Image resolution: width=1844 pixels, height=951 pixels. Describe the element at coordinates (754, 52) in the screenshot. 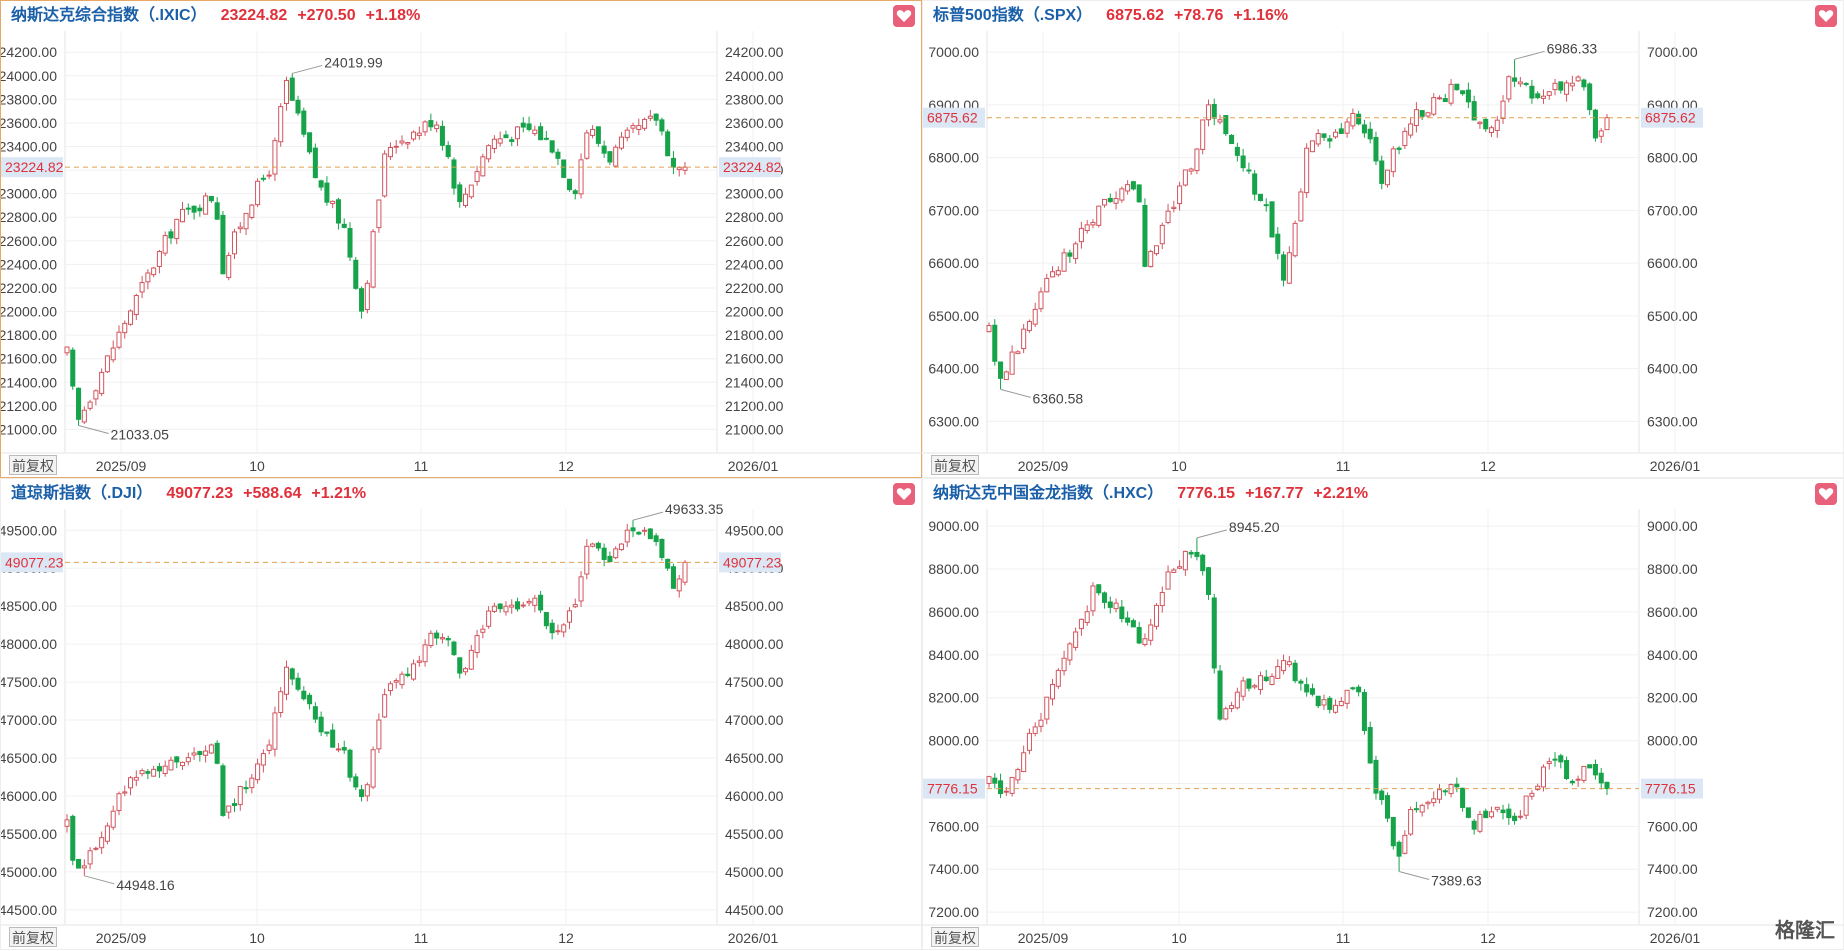

I see `y-tick-label-right: 24200.00` at that location.